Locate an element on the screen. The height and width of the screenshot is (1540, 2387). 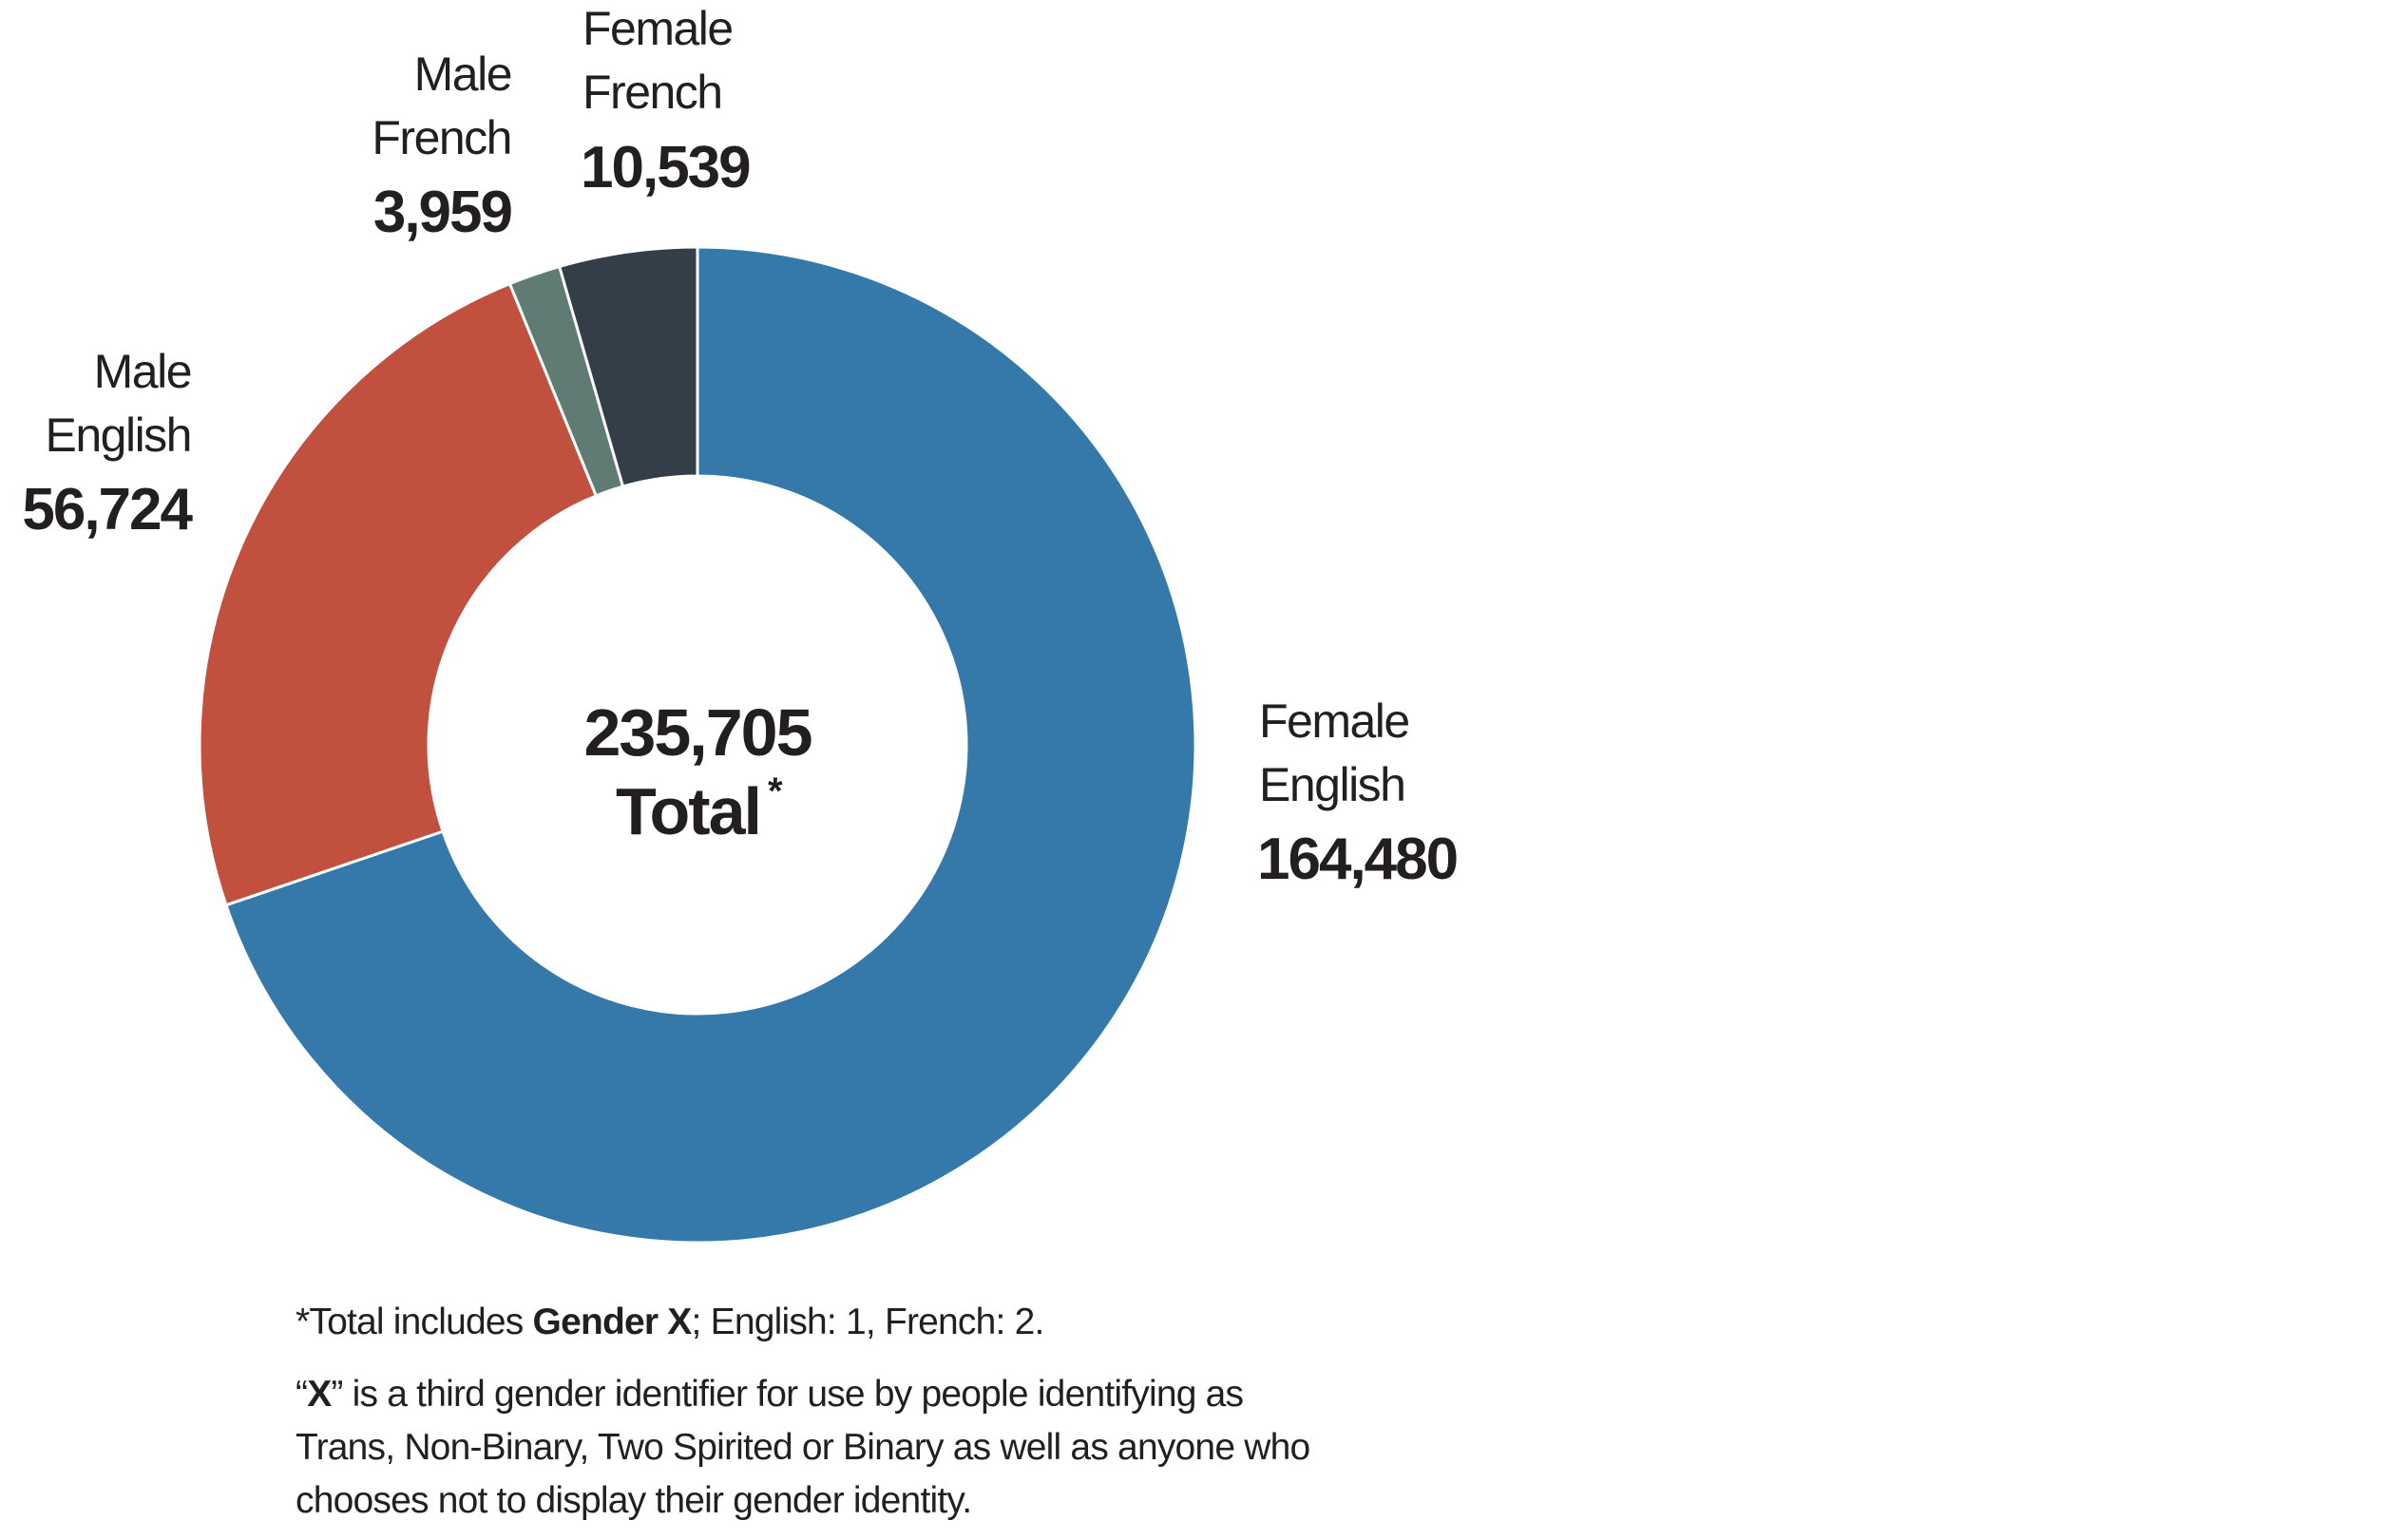
footnote-bold: X is located at coordinates (319, 1394).